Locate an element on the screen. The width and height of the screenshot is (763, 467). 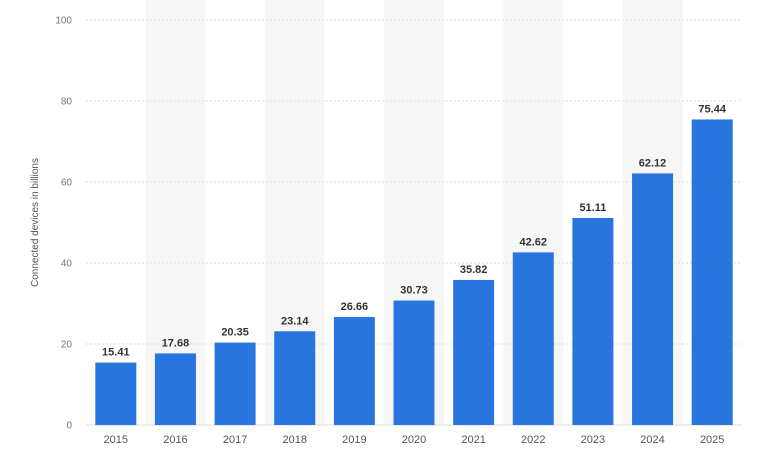
y-tick-label: 100 is located at coordinates (63, 21).